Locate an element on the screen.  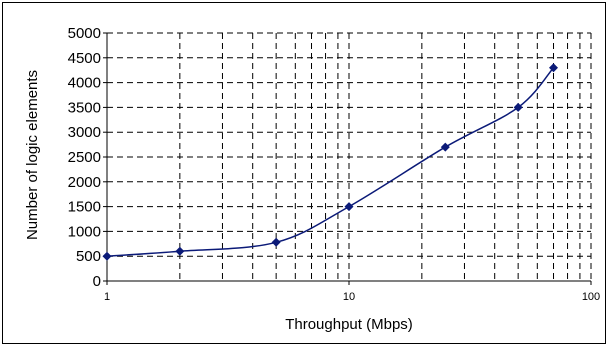
y-tick-label: 1500 is located at coordinates (84, 207).